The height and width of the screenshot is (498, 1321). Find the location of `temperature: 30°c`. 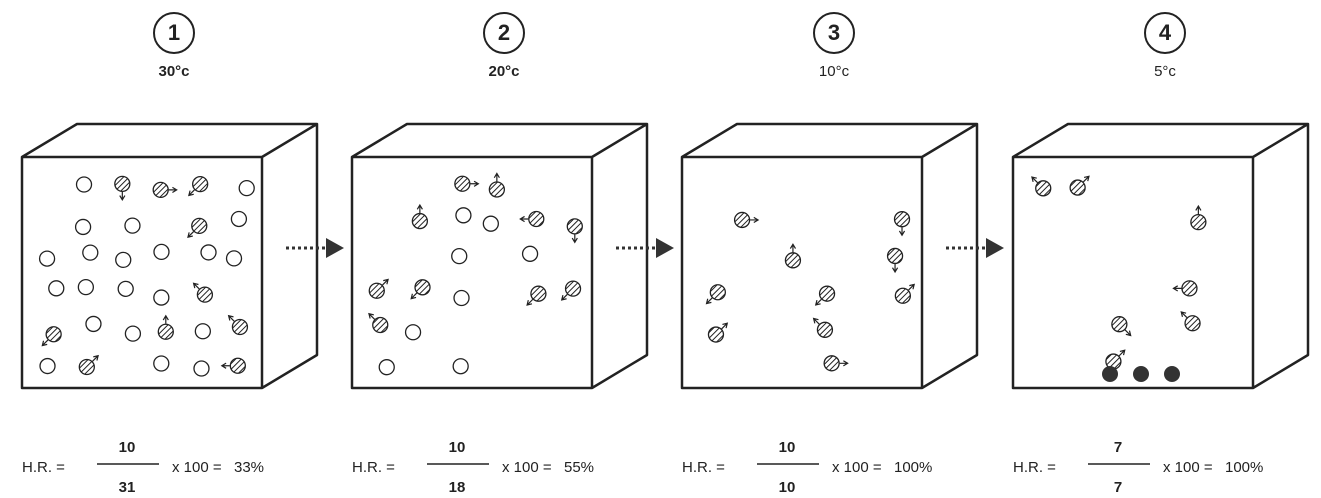

temperature: 30°c is located at coordinates (173, 71).